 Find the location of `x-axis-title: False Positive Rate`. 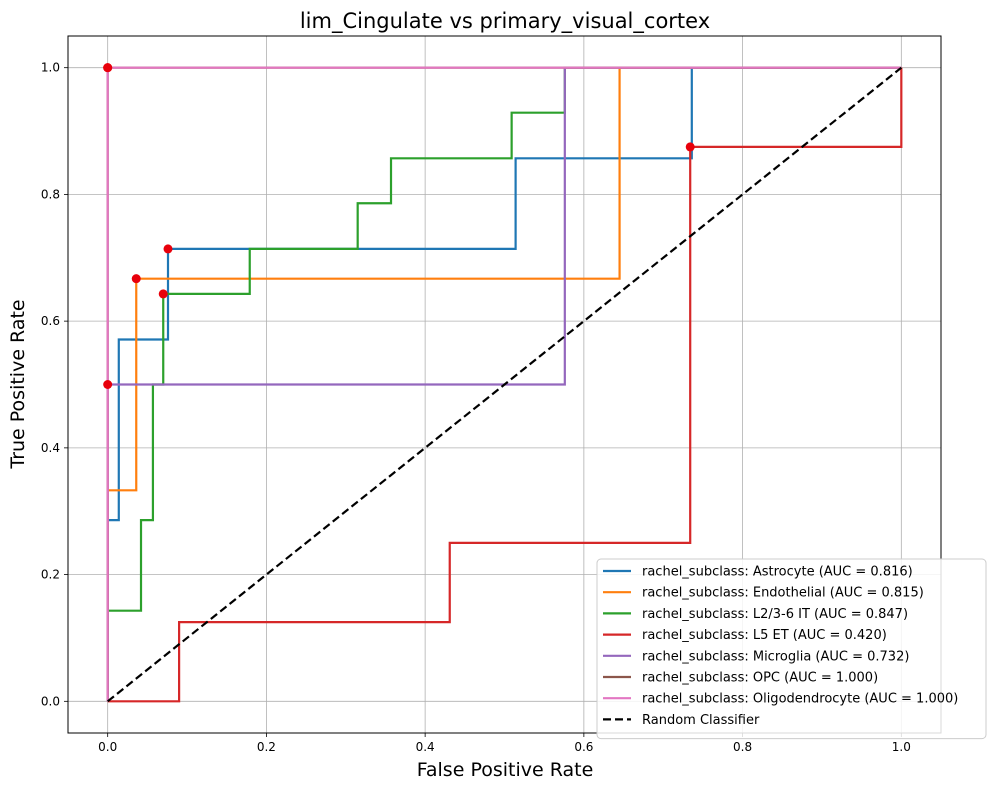

x-axis-title: False Positive Rate is located at coordinates (505, 770).